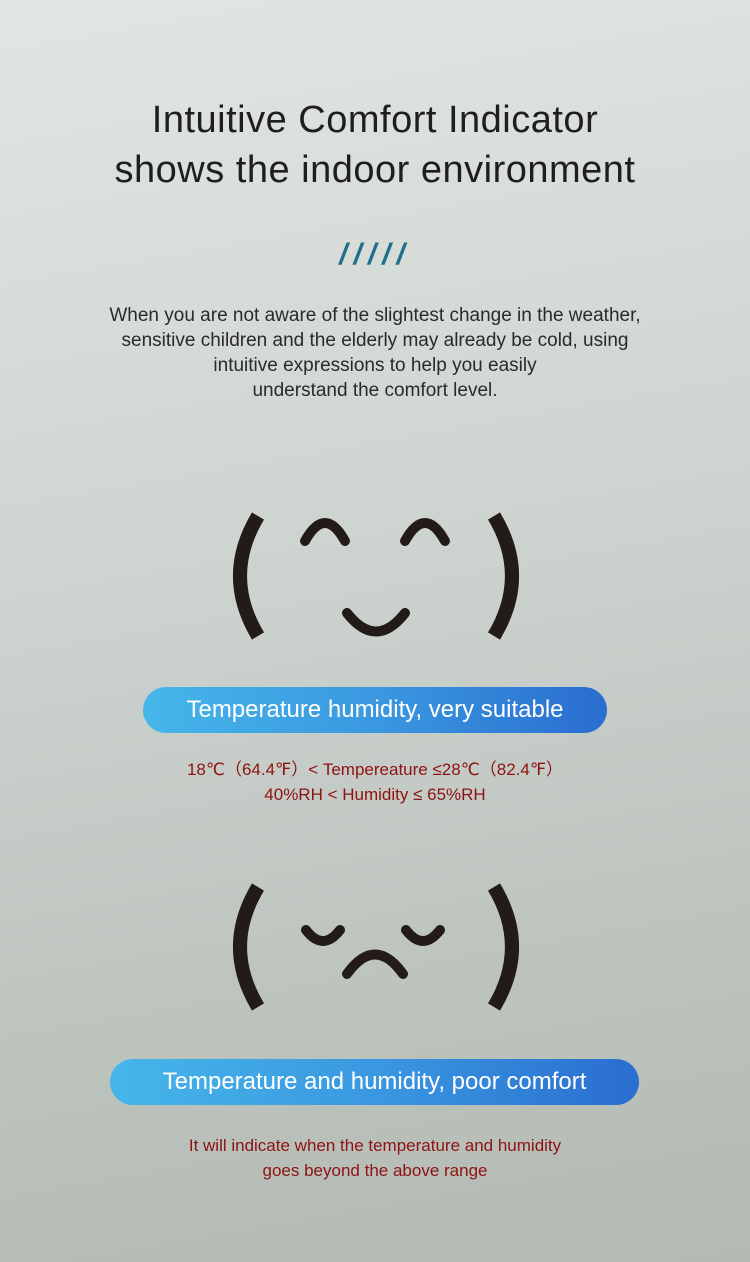 The width and height of the screenshot is (750, 1262). Describe the element at coordinates (375, 170) in the screenshot. I see `title-line-2: shows the indoor environment` at that location.